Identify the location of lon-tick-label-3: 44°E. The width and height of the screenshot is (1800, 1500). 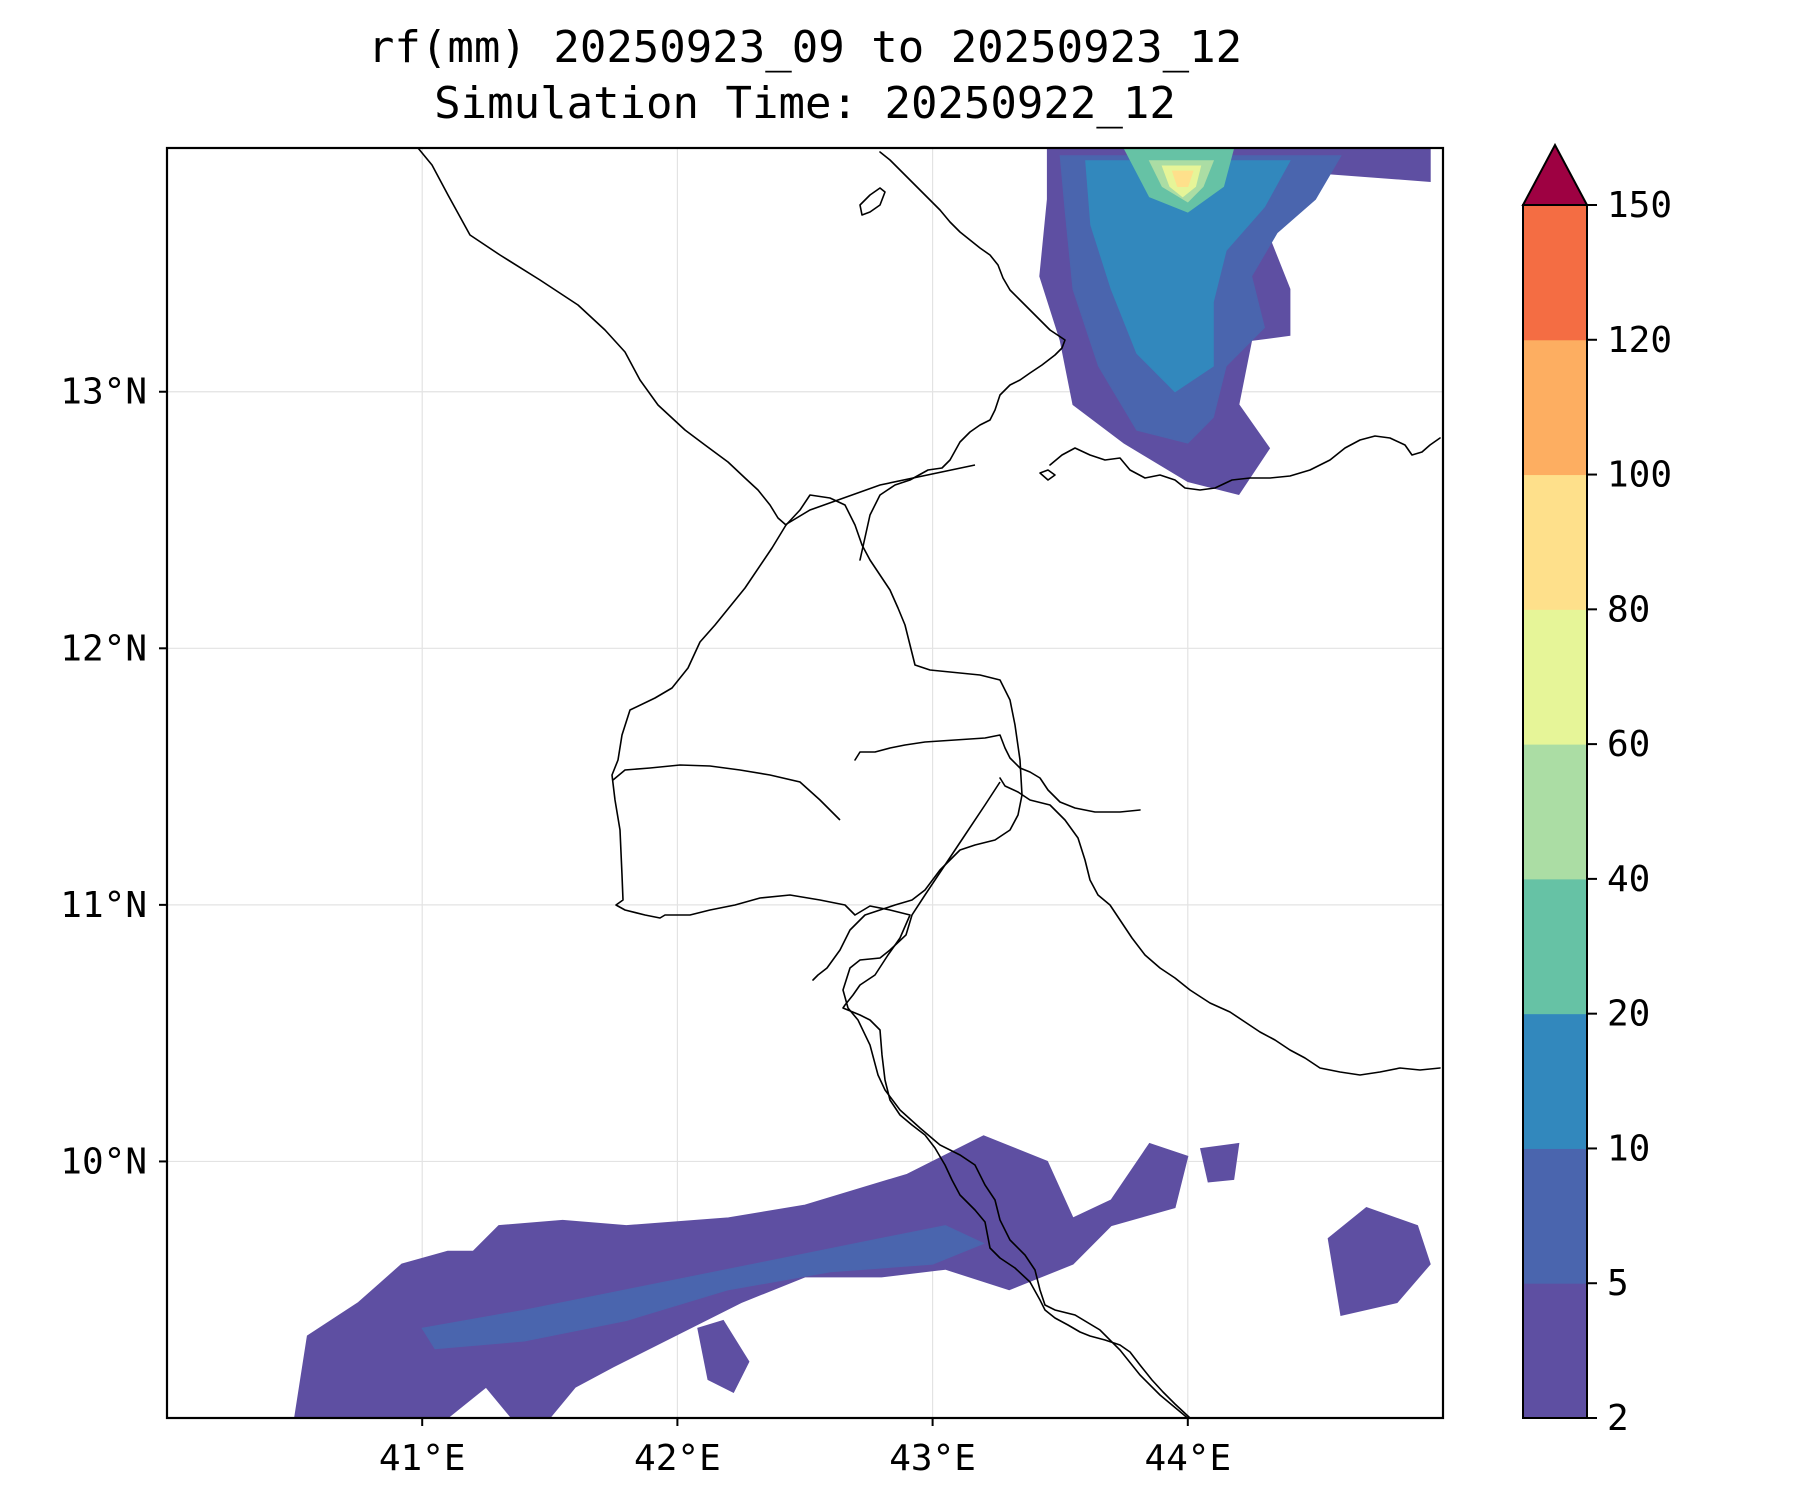
(1187, 1458).